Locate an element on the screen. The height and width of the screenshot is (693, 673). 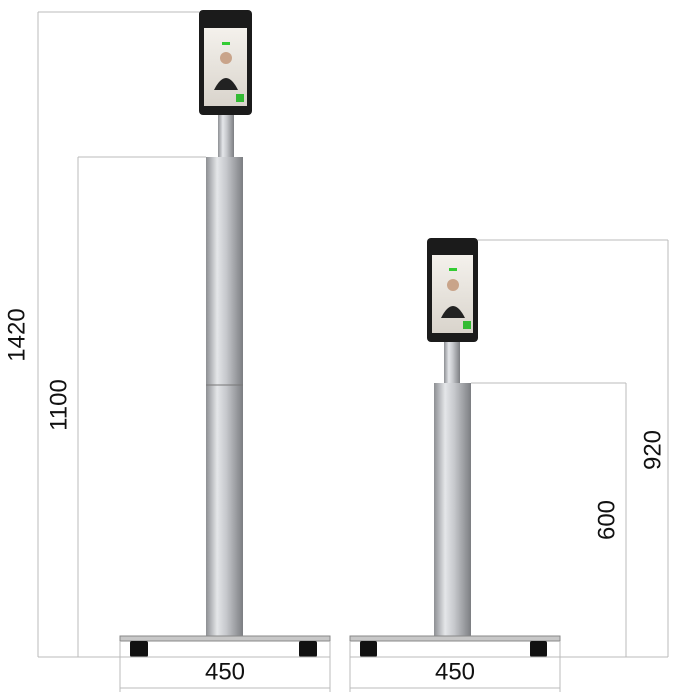
dimension-label: 600 is located at coordinates (606, 520).